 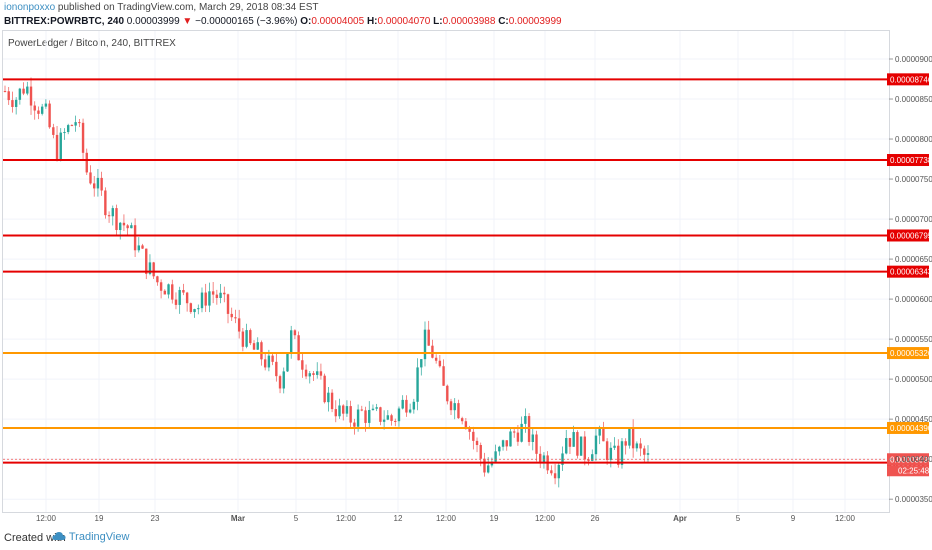 I want to click on level-label: 0.00005326, so click(x=911, y=353).